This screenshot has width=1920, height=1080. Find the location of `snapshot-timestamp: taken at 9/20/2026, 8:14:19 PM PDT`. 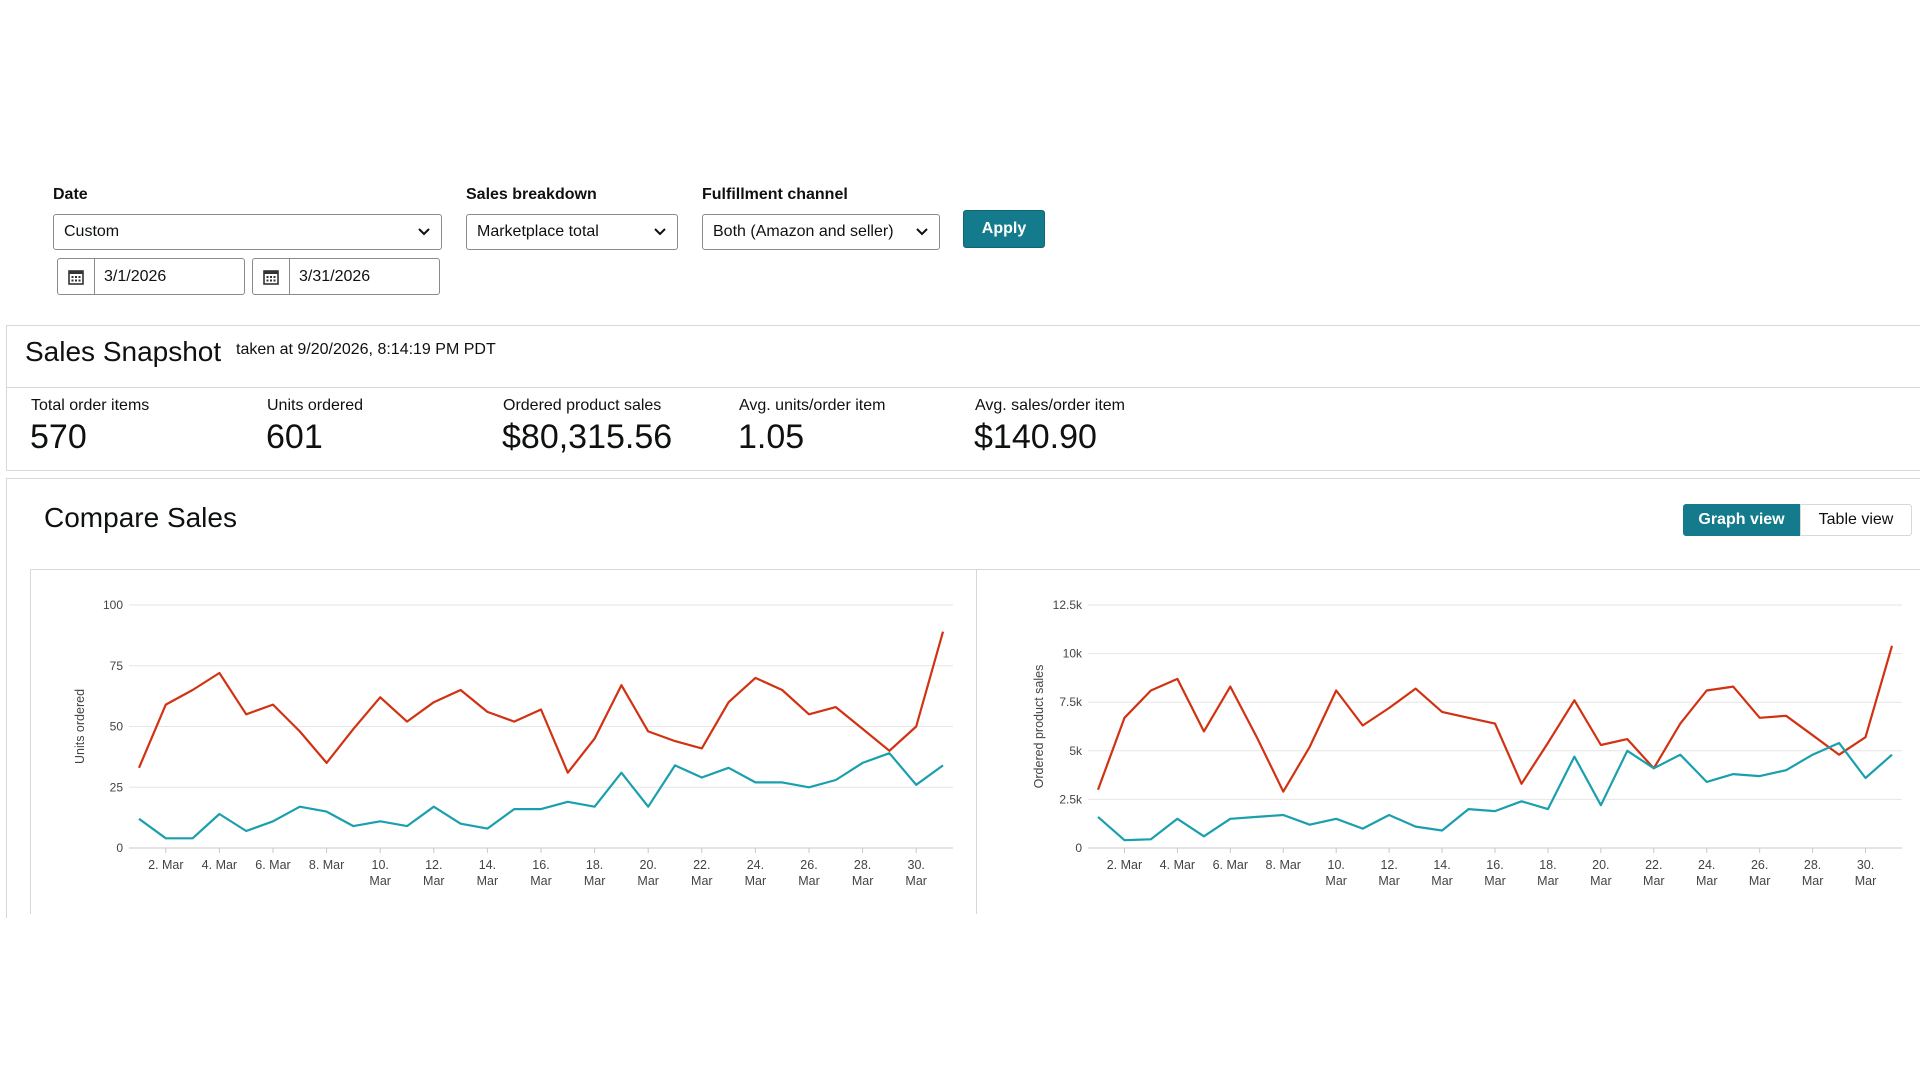

snapshot-timestamp: taken at 9/20/2026, 8:14:19 PM PDT is located at coordinates (366, 349).